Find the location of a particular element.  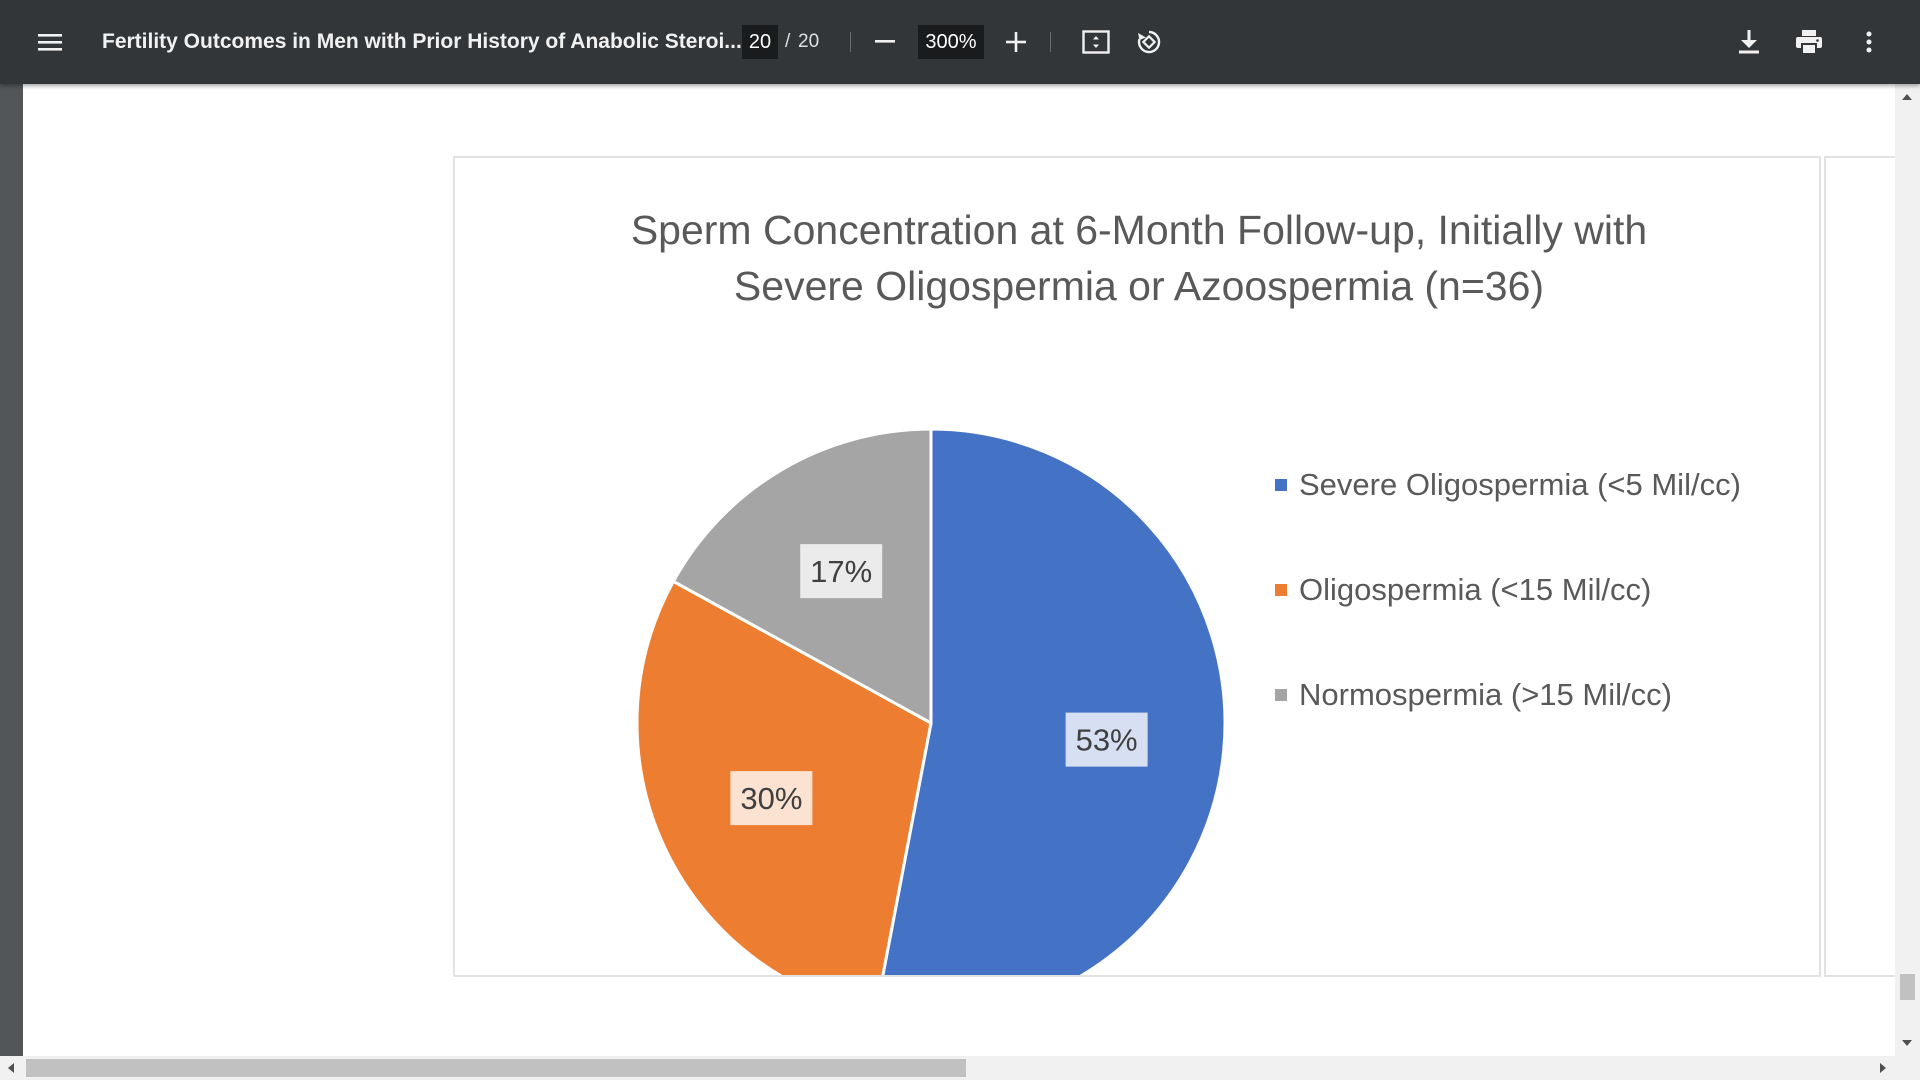

more-options-icon is located at coordinates (1869, 42).